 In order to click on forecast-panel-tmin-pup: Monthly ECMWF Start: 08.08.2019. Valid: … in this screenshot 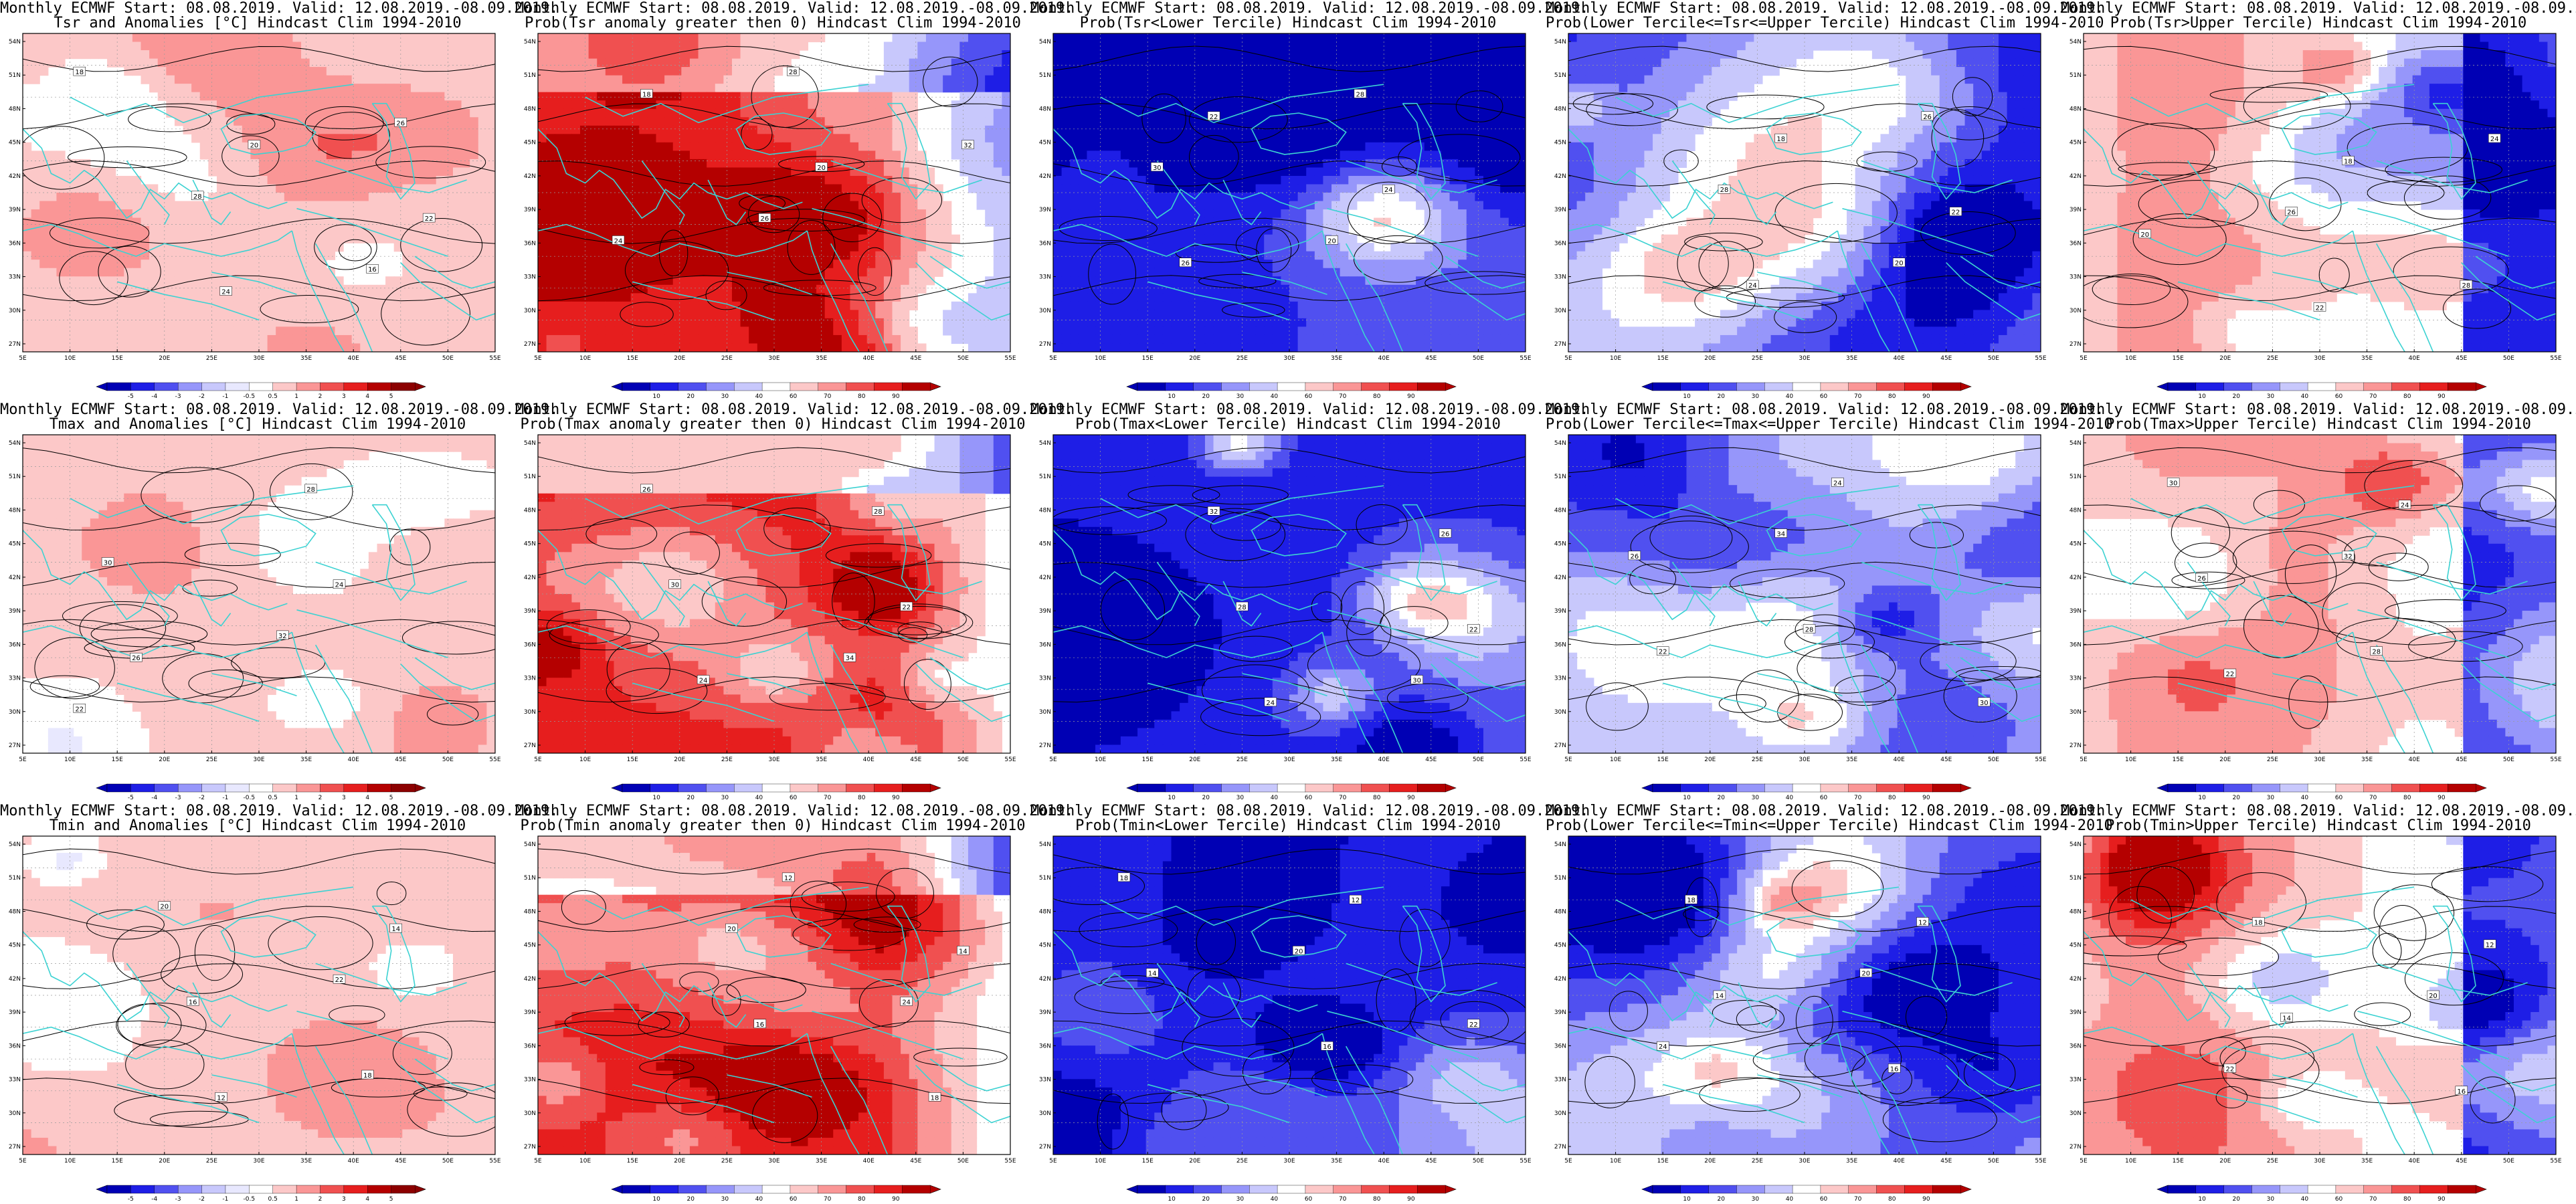, I will do `click(2318, 1003)`.